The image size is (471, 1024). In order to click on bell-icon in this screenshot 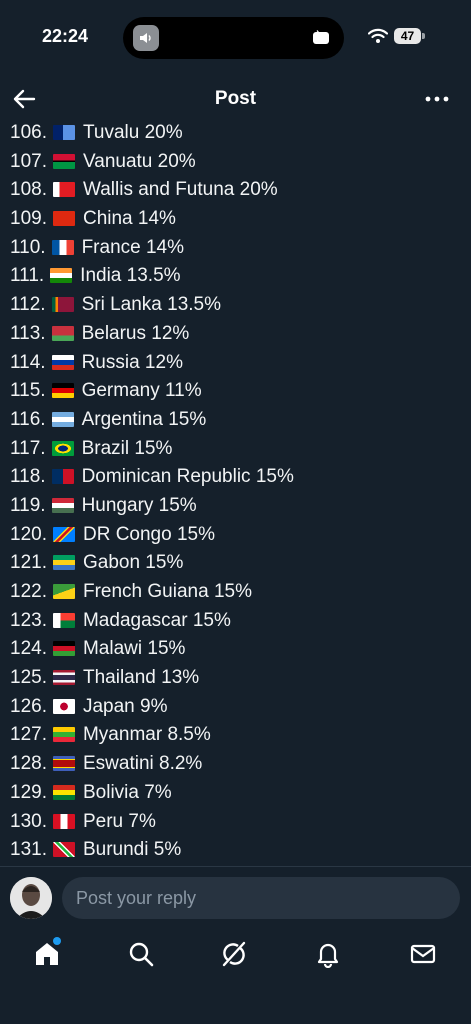, I will do `click(329, 955)`.